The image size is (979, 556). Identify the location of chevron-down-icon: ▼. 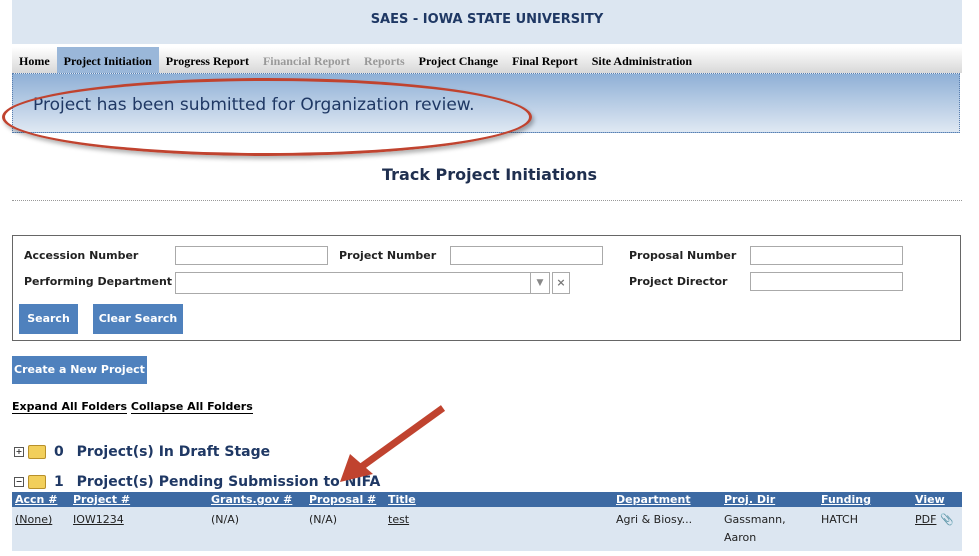
(540, 283).